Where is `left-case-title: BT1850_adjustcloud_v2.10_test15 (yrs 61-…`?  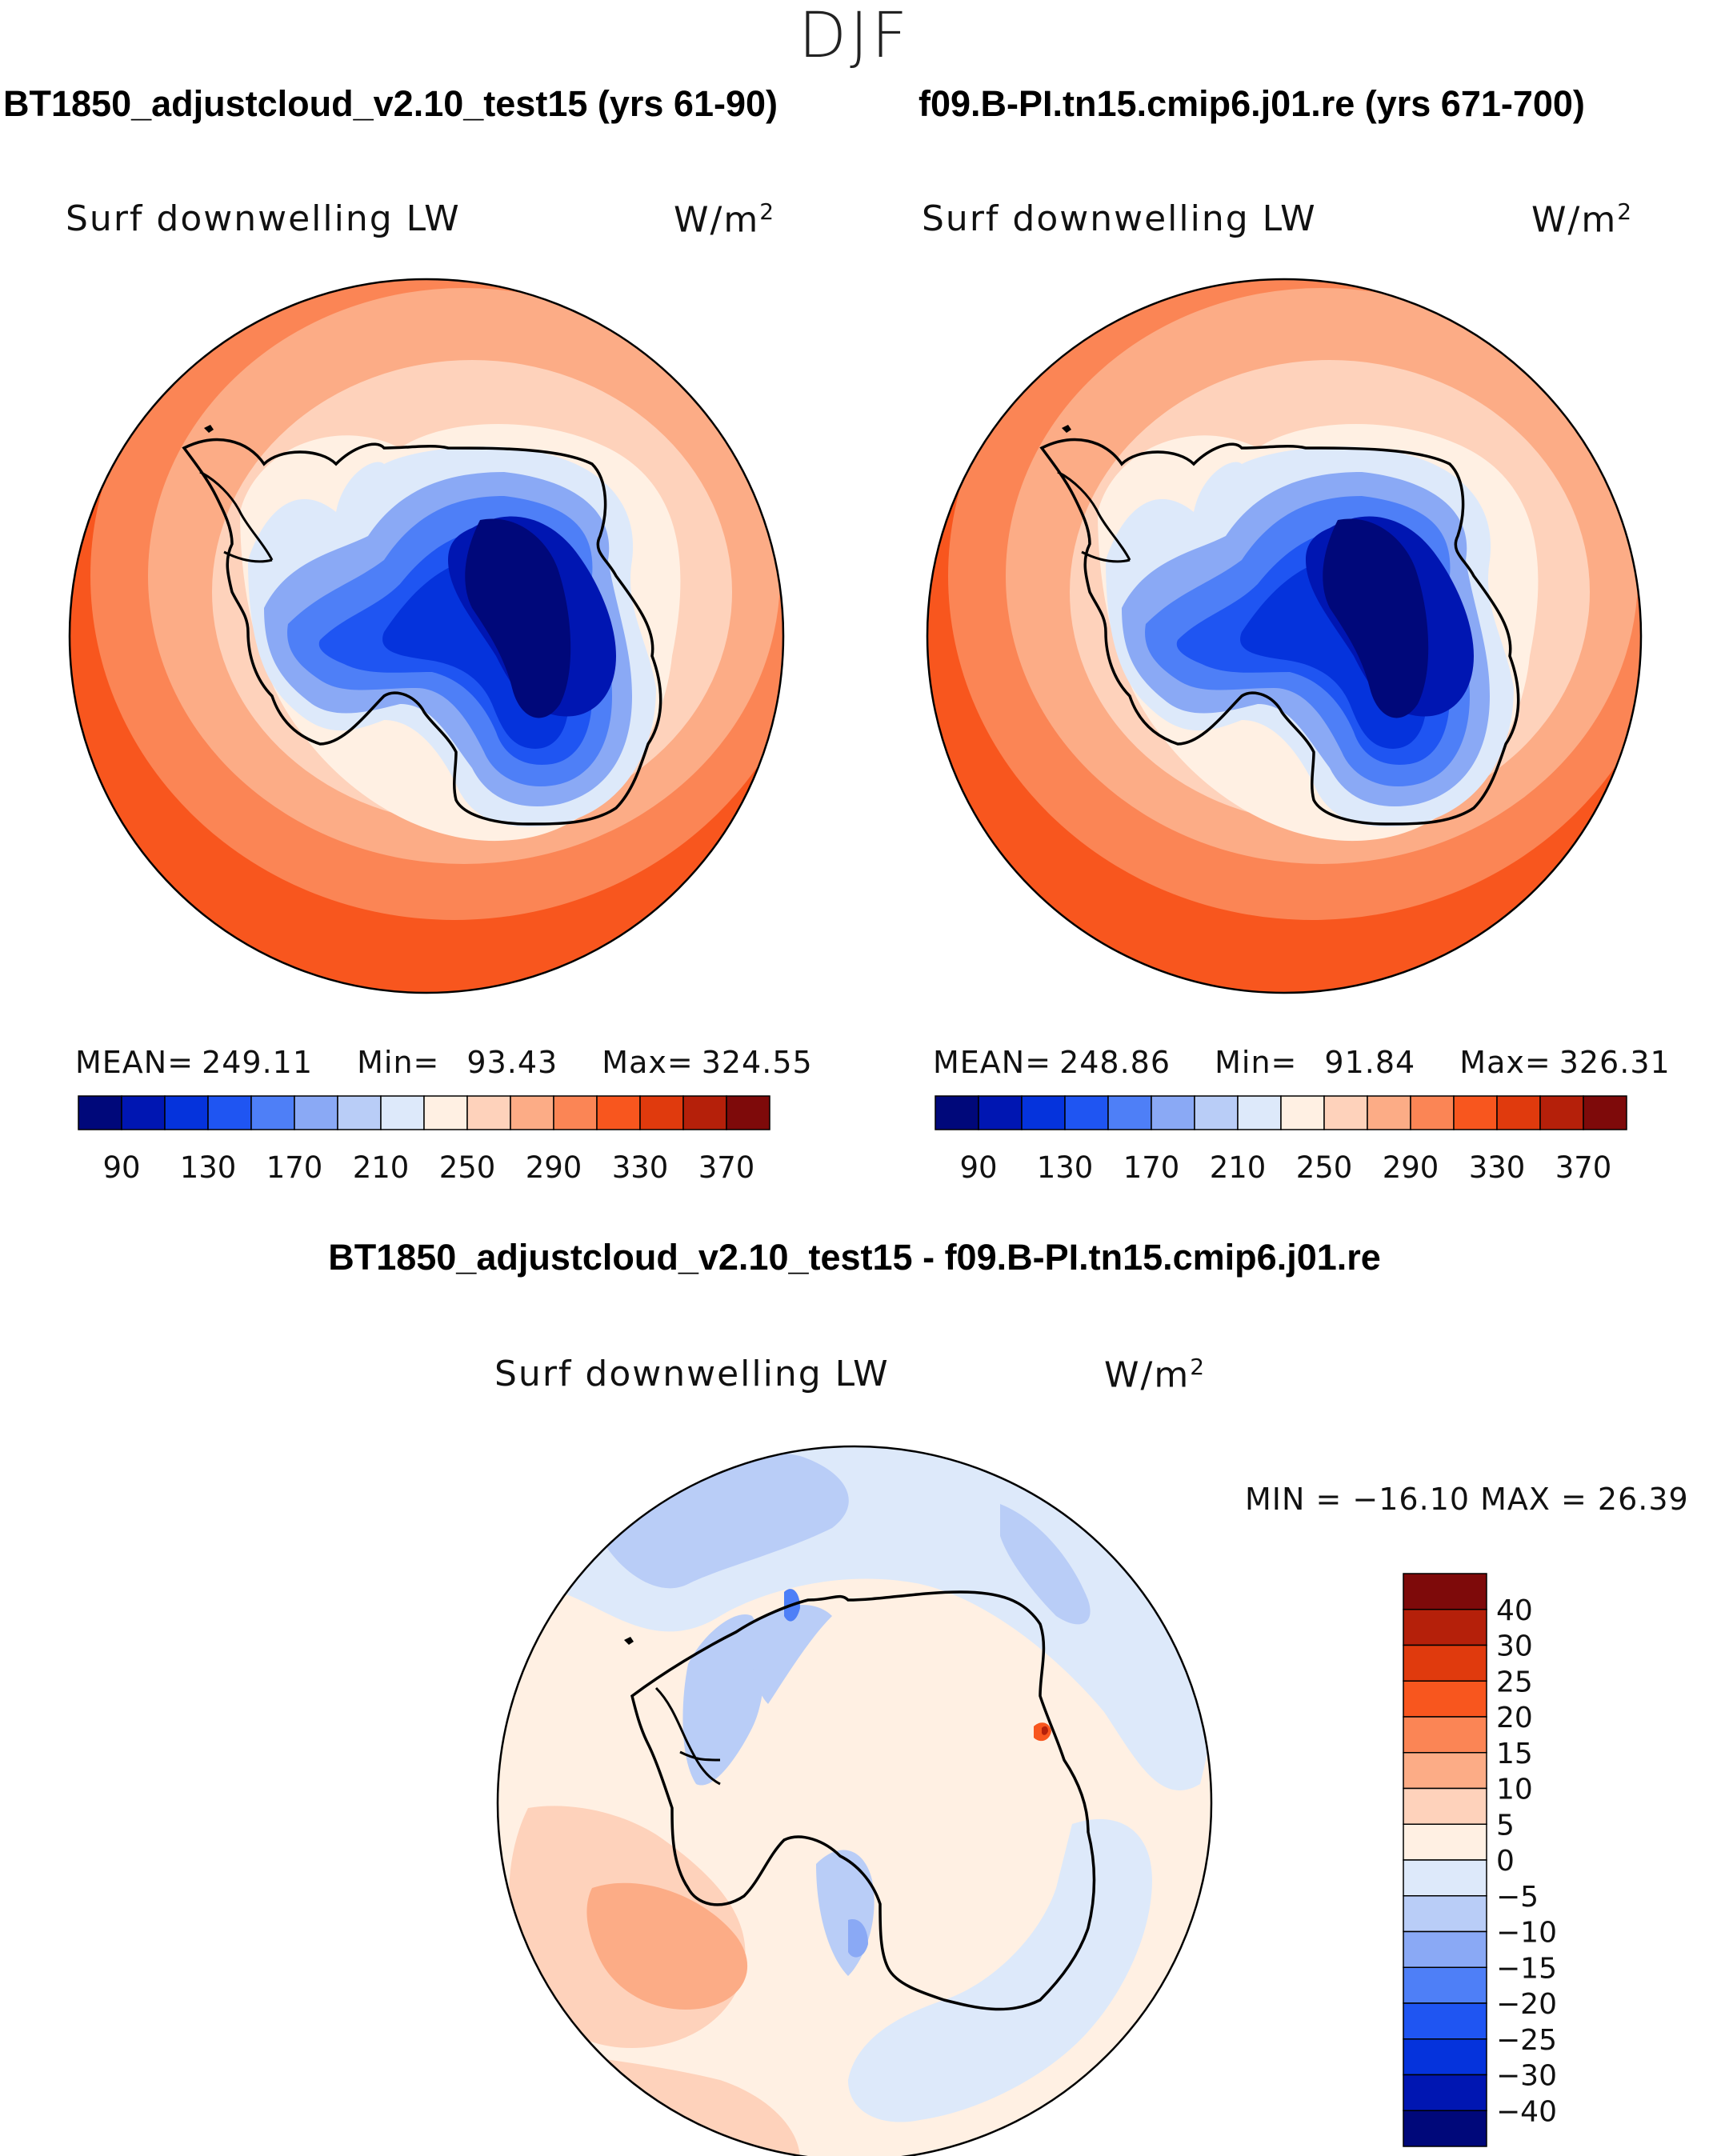 left-case-title: BT1850_adjustcloud_v2.10_test15 (yrs 61-… is located at coordinates (391, 103).